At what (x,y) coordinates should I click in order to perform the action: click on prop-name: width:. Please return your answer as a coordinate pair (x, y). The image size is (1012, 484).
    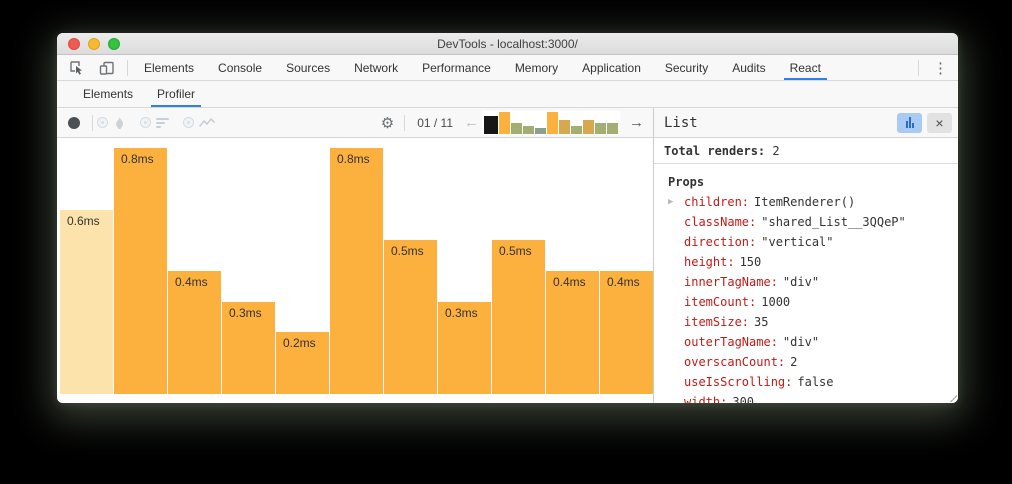
    Looking at the image, I should click on (706, 399).